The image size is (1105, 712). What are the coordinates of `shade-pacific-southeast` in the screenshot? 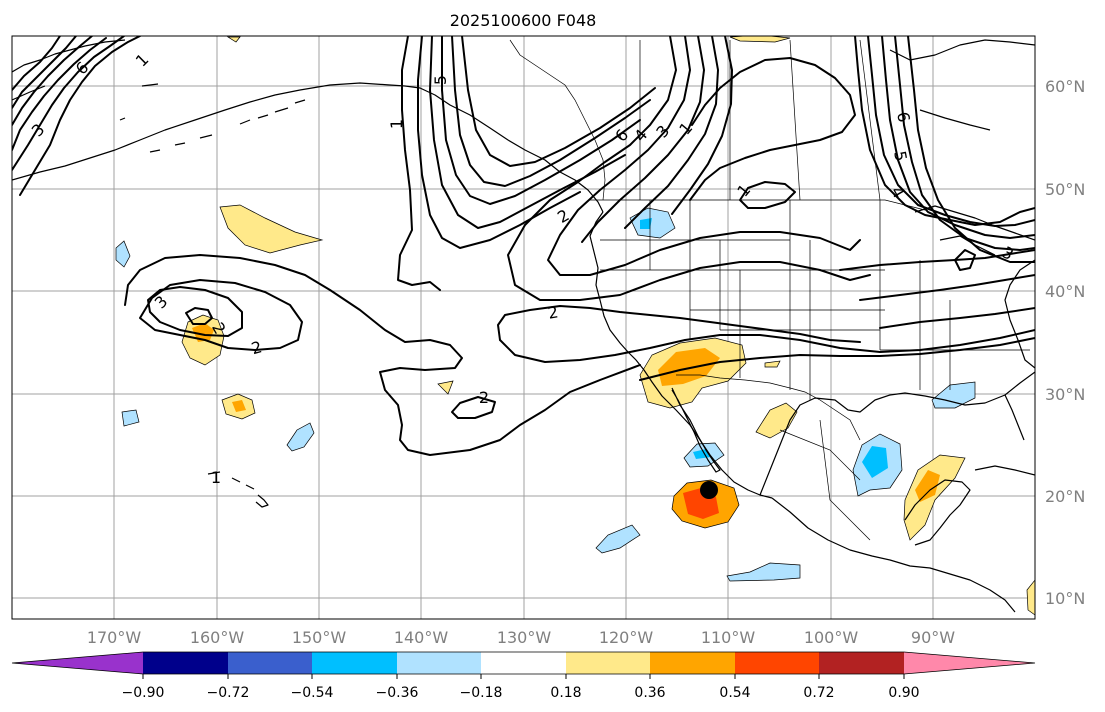 It's located at (763, 572).